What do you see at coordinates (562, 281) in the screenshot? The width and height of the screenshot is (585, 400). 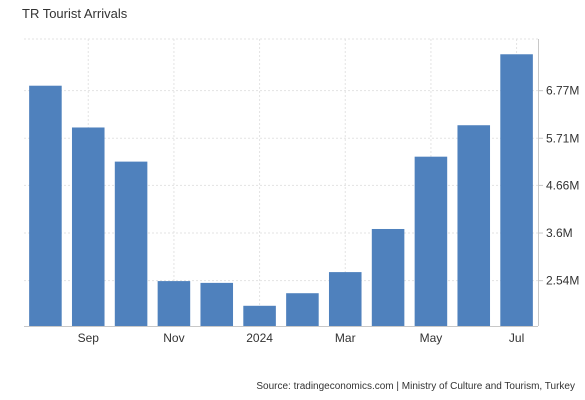 I see `y-tick-label: 2.54M` at bounding box center [562, 281].